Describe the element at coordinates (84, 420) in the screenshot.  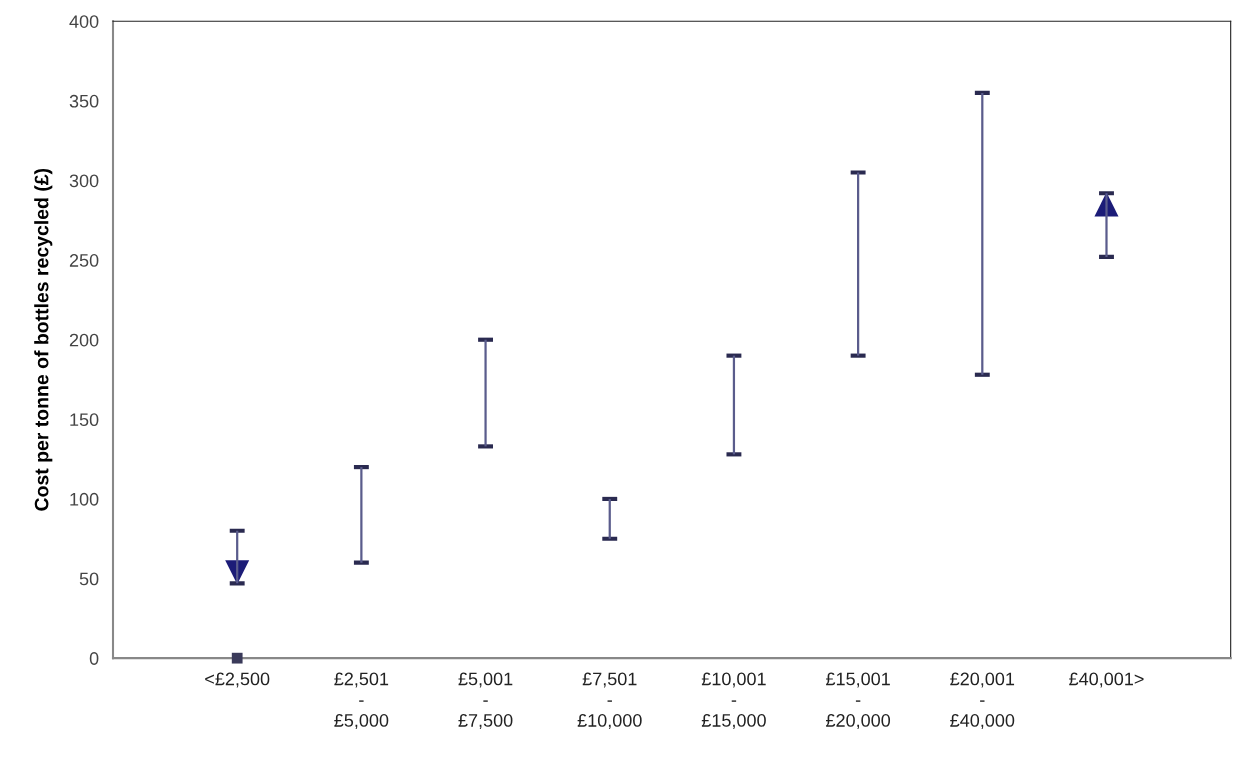
I see `y-tick-label: 150` at that location.